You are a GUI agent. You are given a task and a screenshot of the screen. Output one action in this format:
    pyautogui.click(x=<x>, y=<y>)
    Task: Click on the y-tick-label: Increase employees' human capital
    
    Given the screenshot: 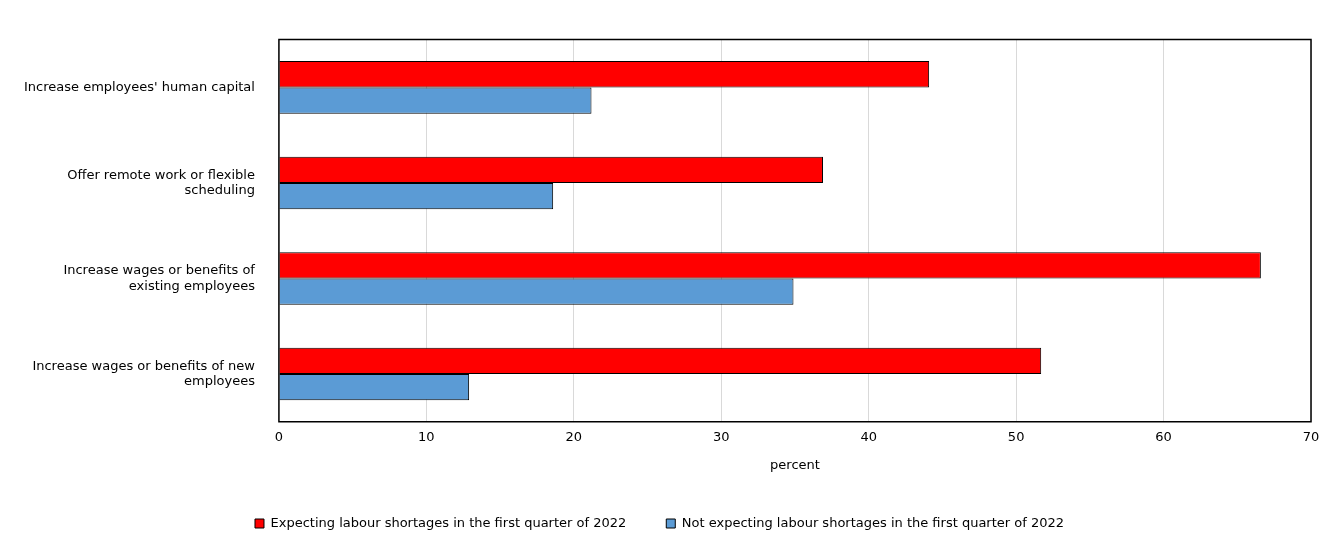 What is the action you would take?
    pyautogui.click(x=139, y=86)
    